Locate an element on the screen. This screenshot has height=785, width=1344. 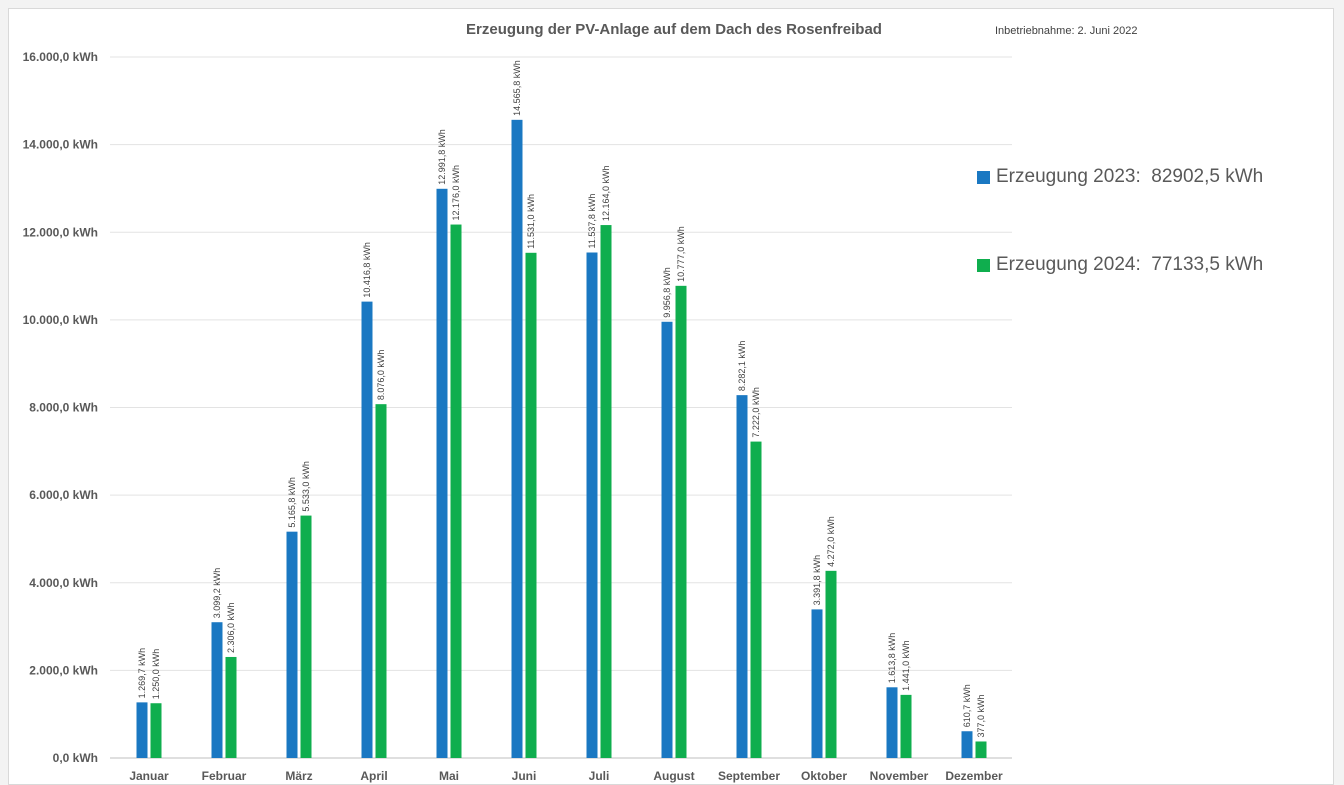
y-tick-label: 16.000,0 kWh is located at coordinates (60, 57).